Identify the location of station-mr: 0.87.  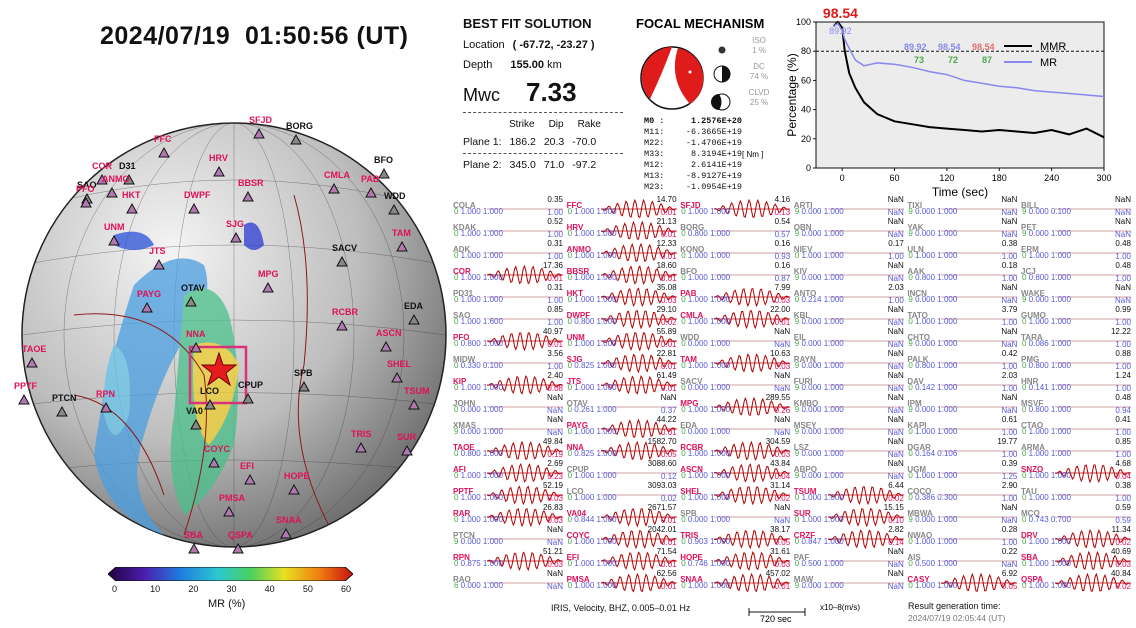
(782, 278).